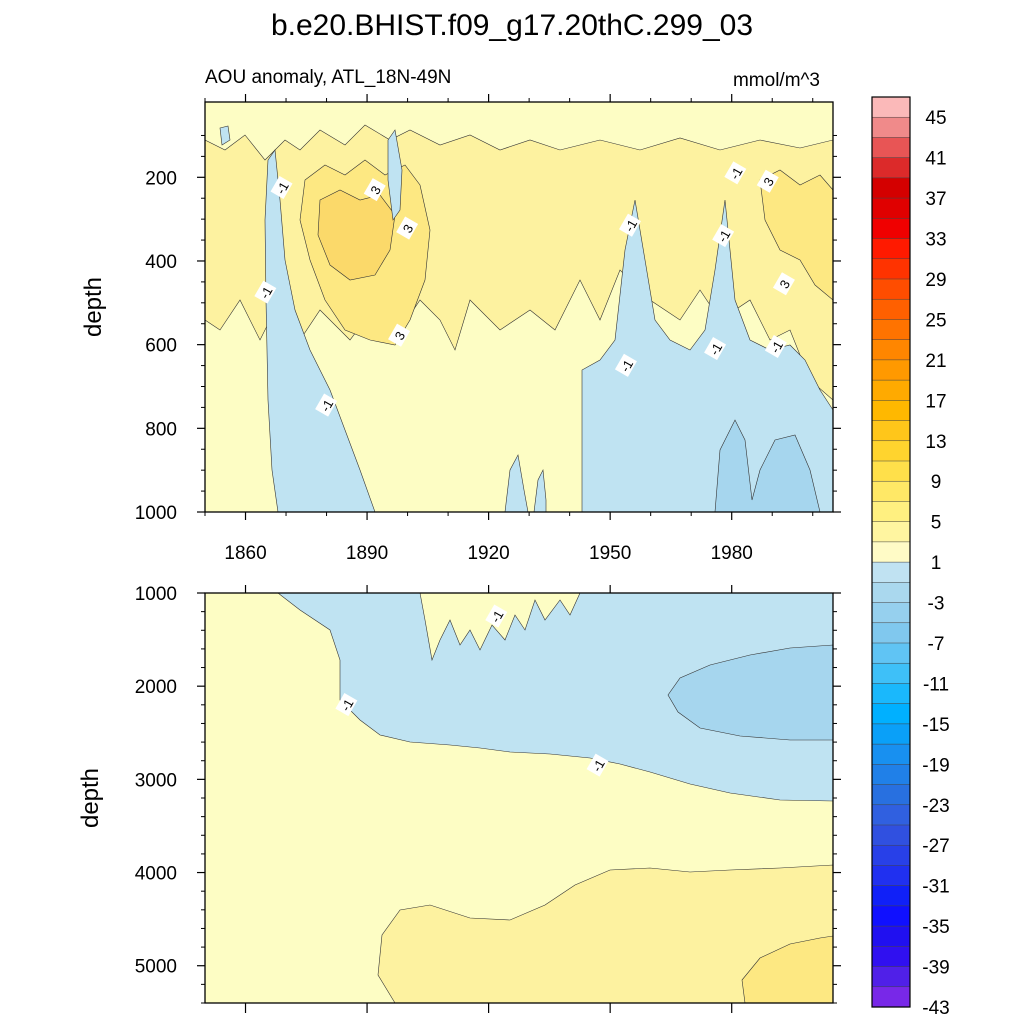 This screenshot has height=1024, width=1024. Describe the element at coordinates (90, 798) in the screenshot. I see `lower-ylabel: depth` at that location.